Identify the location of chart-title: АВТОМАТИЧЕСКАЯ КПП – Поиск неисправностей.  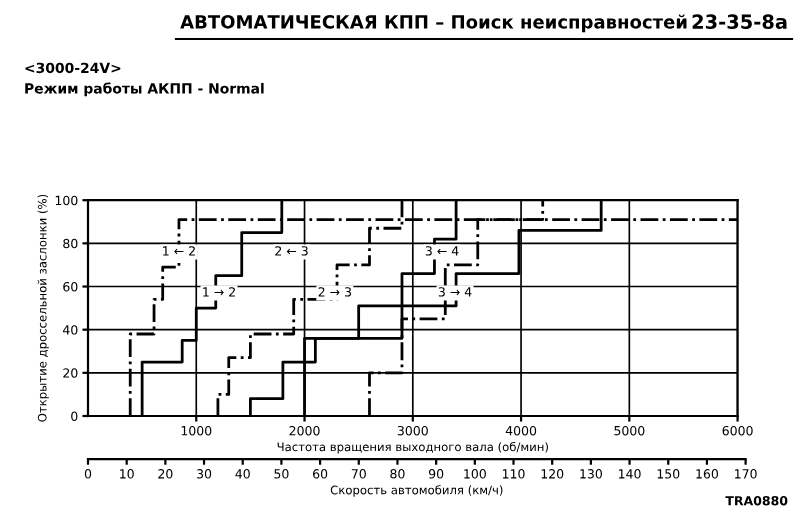
(433, 23).